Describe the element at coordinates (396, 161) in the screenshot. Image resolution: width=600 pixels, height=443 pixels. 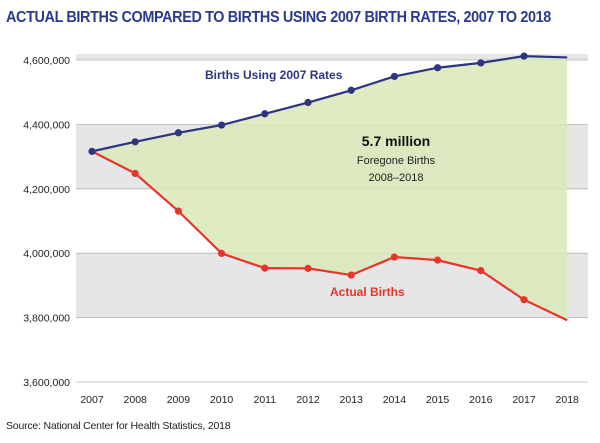
I see `annotation-line1: Foregone Births` at that location.